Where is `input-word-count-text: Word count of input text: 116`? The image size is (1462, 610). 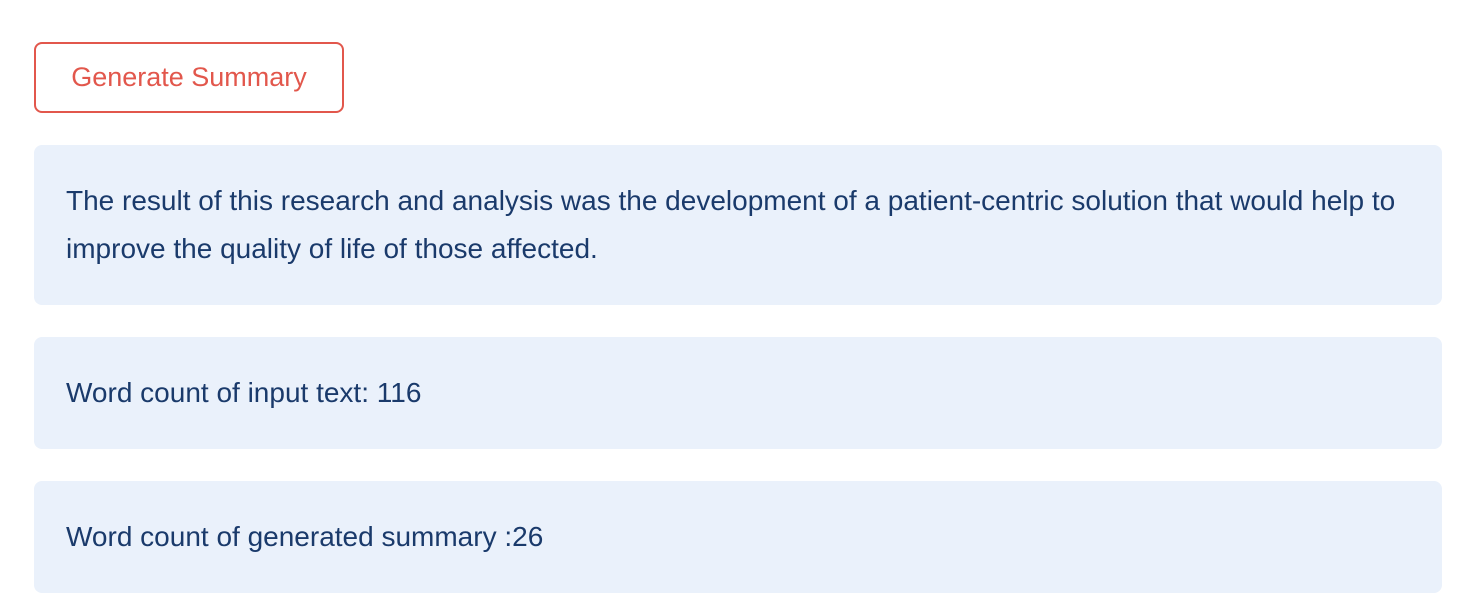
input-word-count-text: Word count of input text: 116 is located at coordinates (244, 392).